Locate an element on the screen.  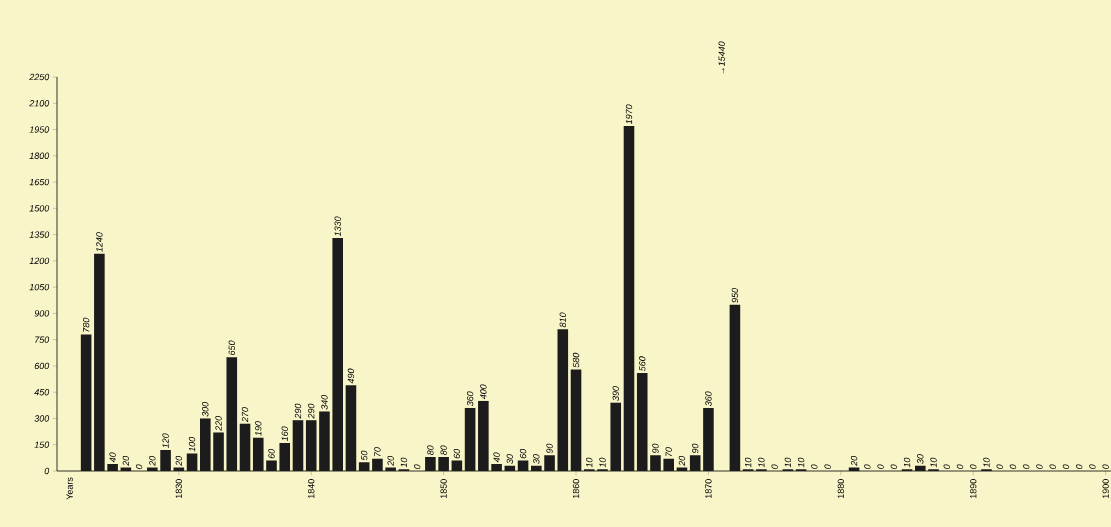
data-label: 340 is located at coordinates (324, 402).